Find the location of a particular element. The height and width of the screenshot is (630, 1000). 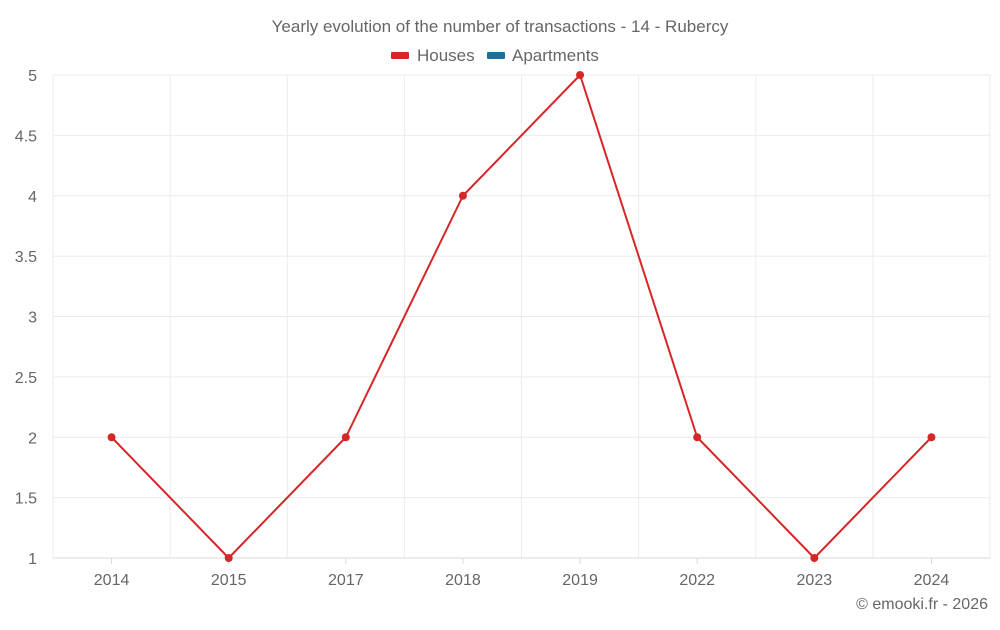

legend-swatch-apartments is located at coordinates (496, 55).